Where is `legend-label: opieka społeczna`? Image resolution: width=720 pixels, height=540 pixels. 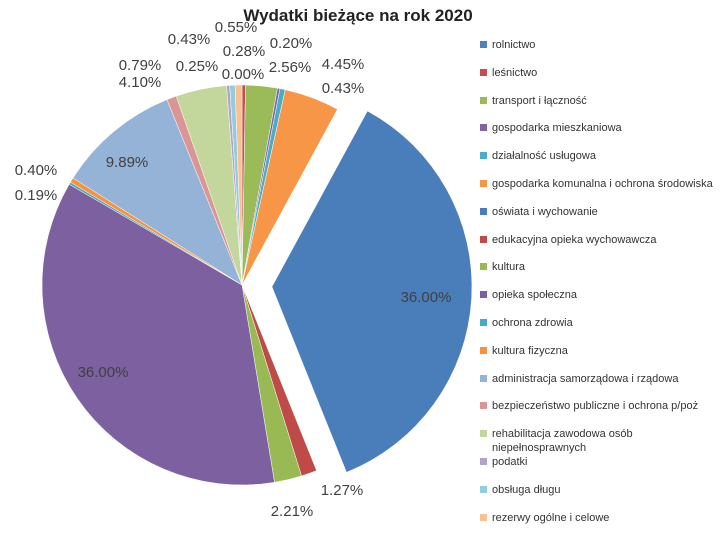
legend-label: opieka społeczna is located at coordinates (535, 295).